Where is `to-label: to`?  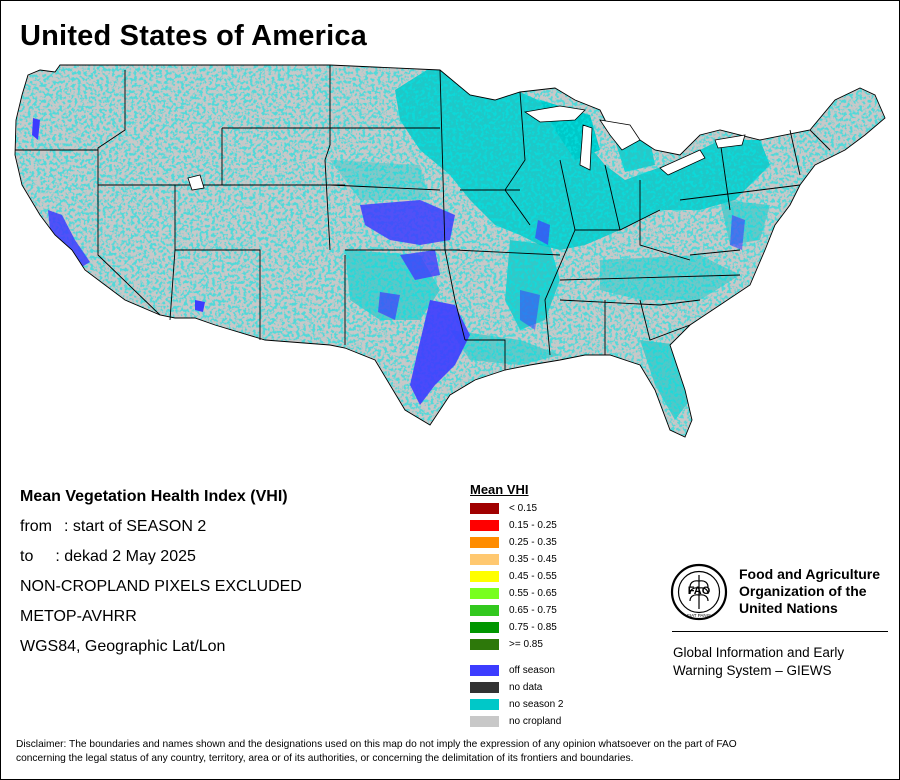 to-label: to is located at coordinates (27, 556).